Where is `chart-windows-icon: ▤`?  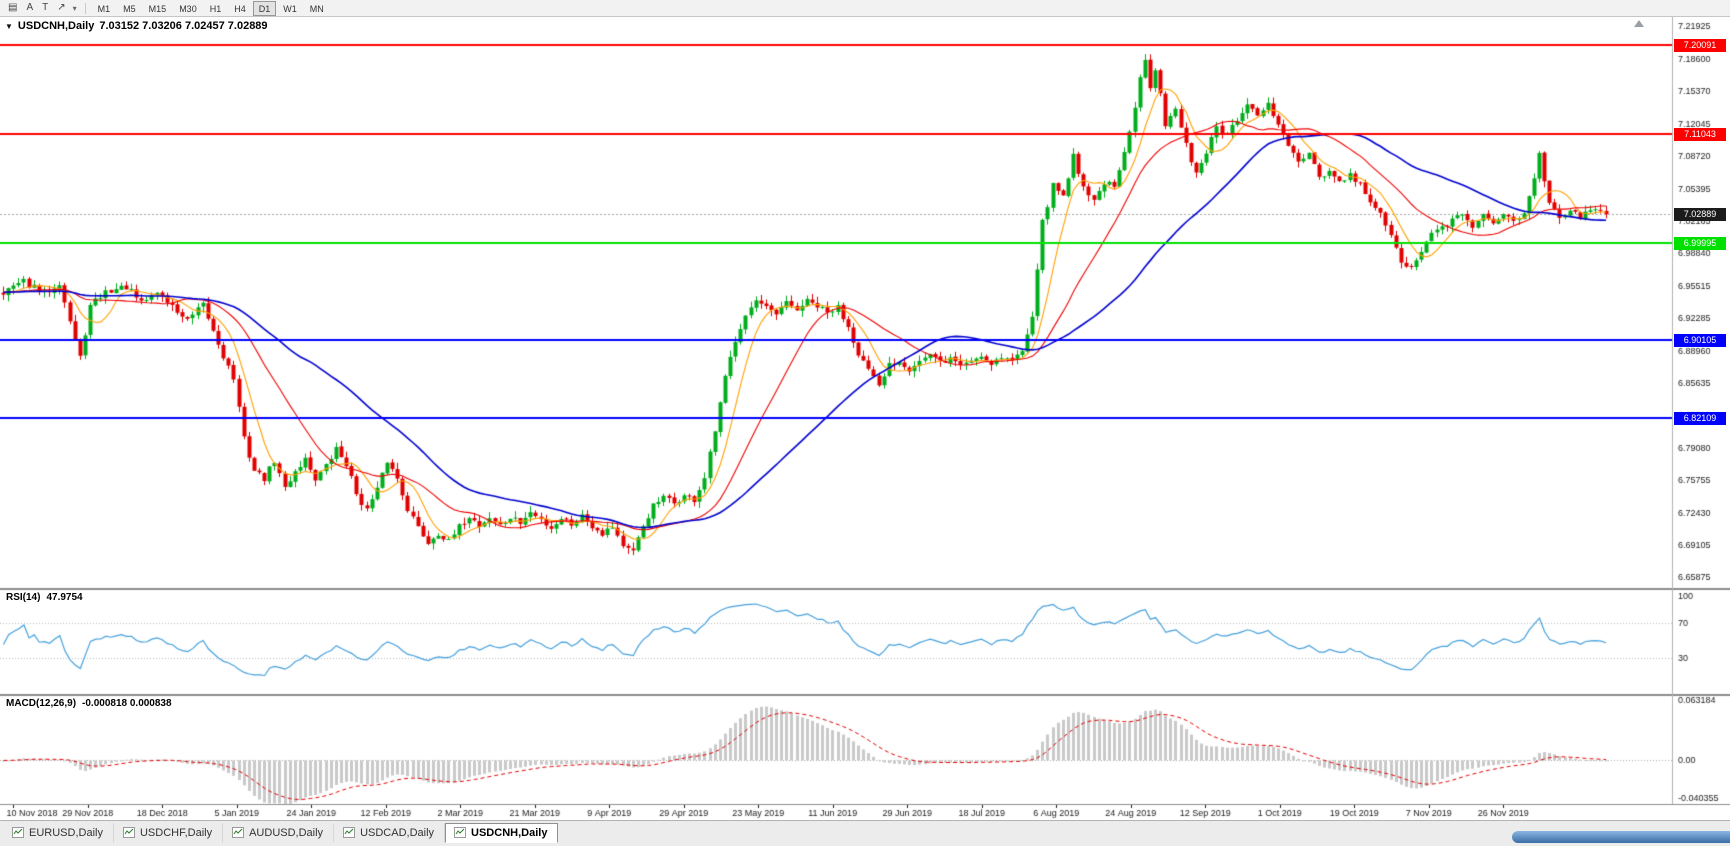
chart-windows-icon: ▤ is located at coordinates (13, 7).